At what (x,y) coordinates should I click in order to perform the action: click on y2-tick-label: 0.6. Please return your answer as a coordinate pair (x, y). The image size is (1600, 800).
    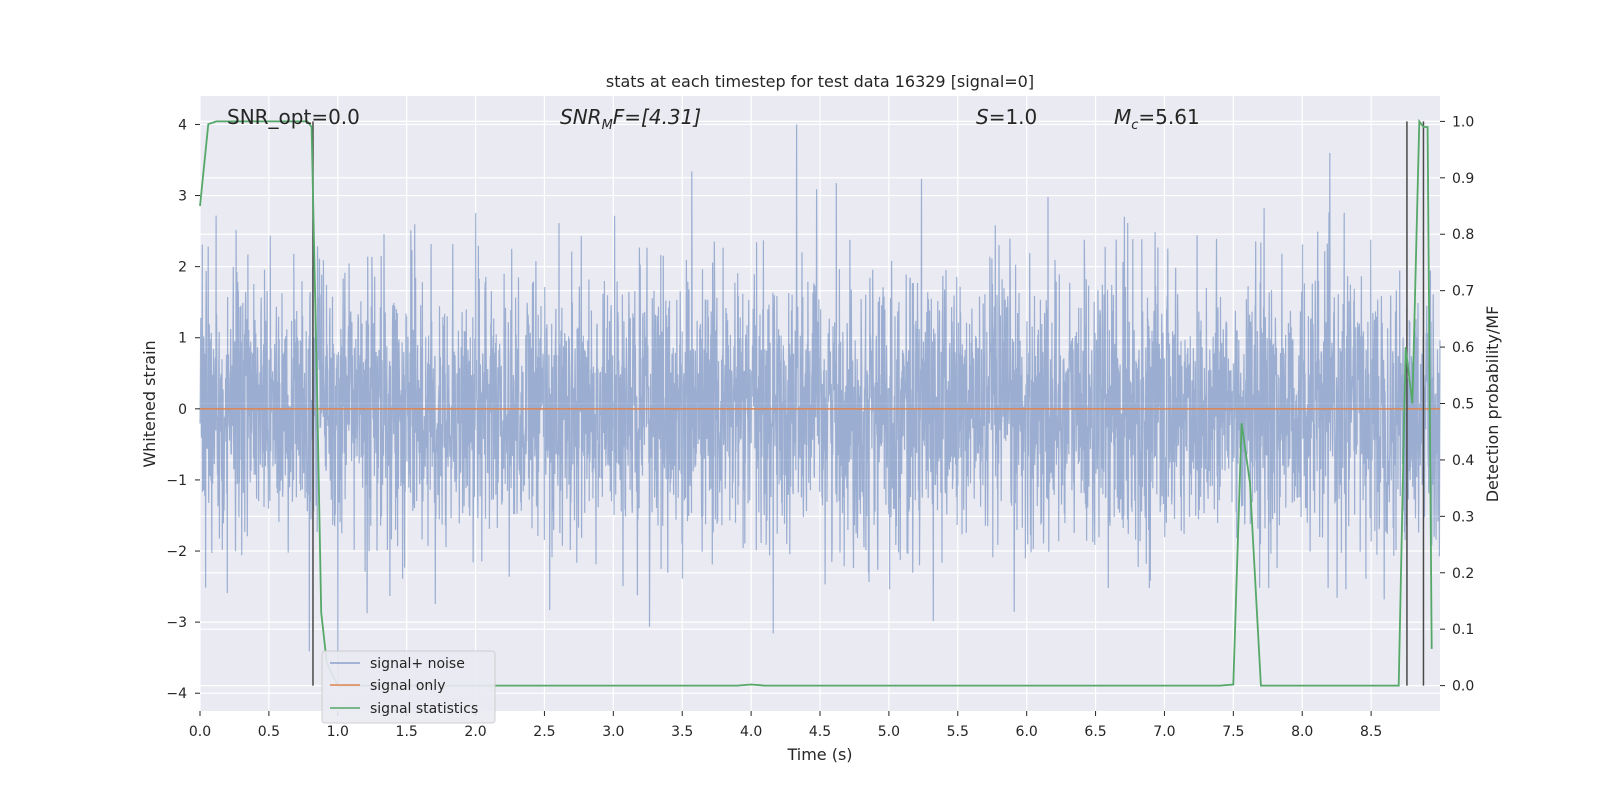
    Looking at the image, I should click on (1463, 348).